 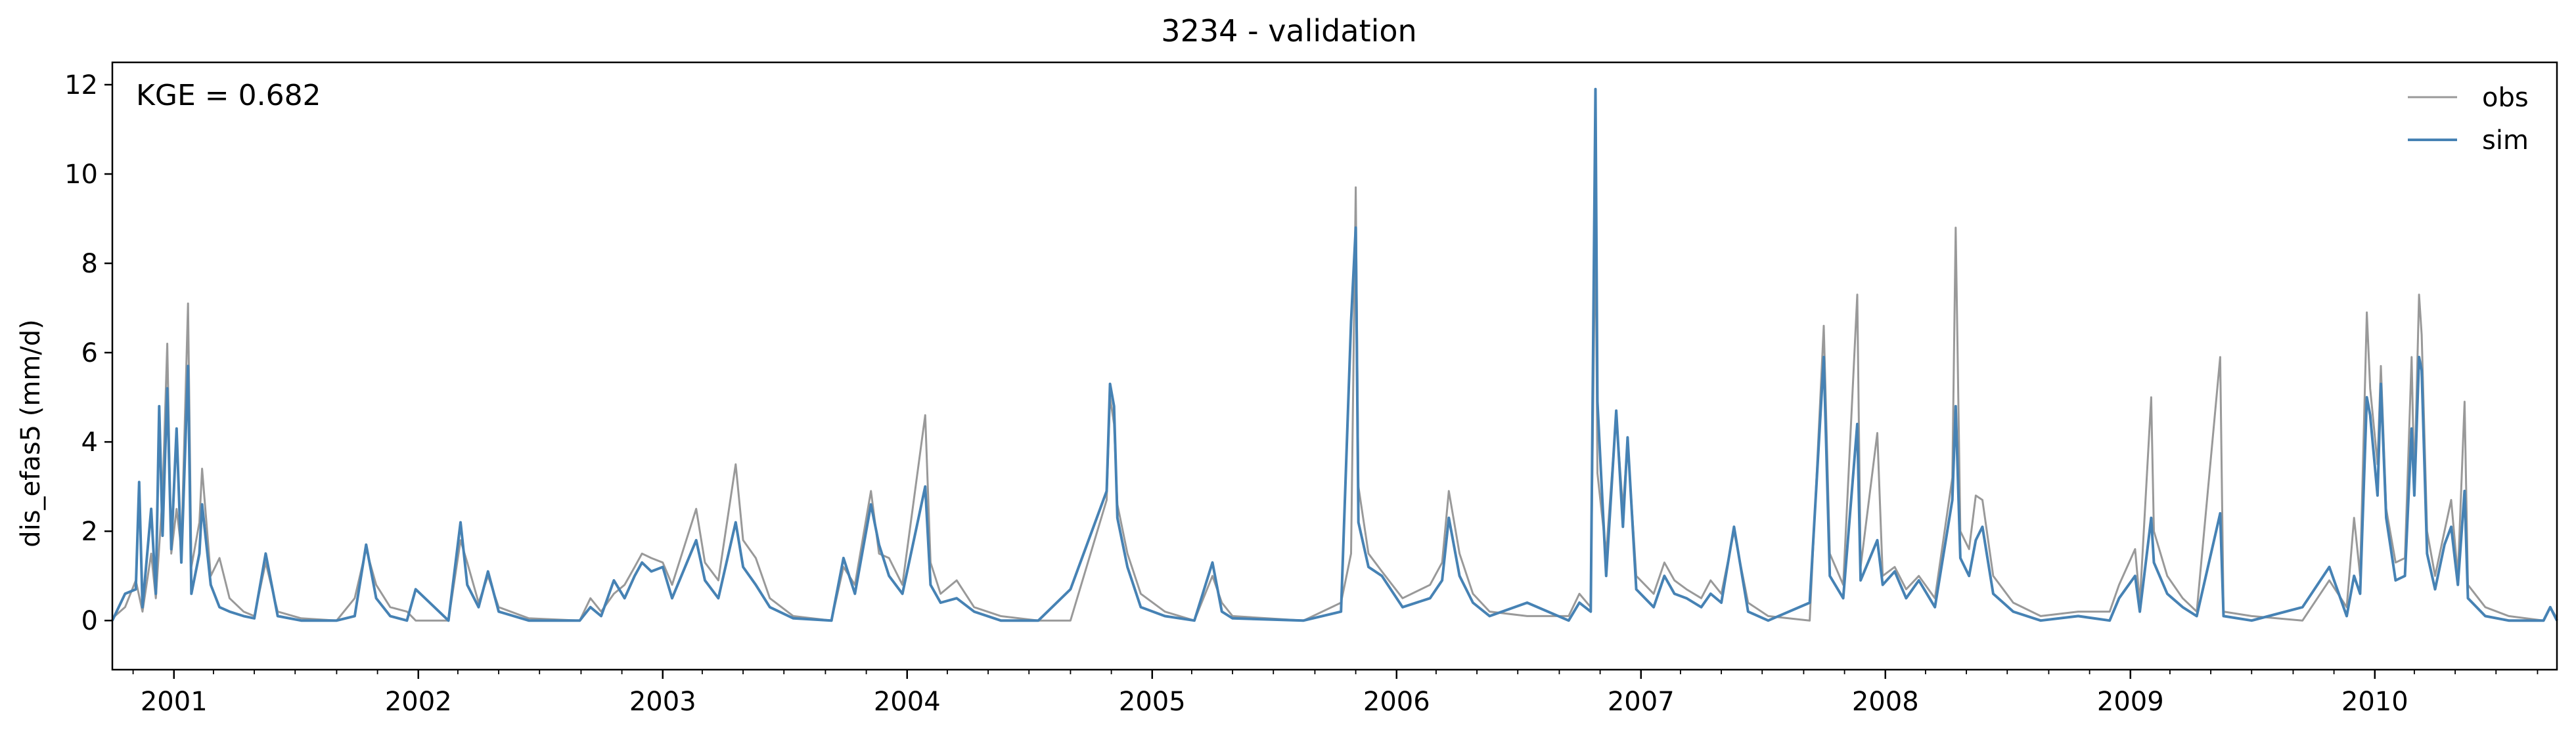 I want to click on y-tick-label: 12, so click(x=81, y=85).